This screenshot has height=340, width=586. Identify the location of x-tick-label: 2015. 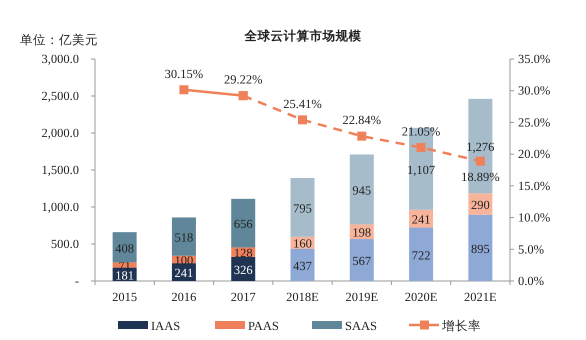
(125, 297).